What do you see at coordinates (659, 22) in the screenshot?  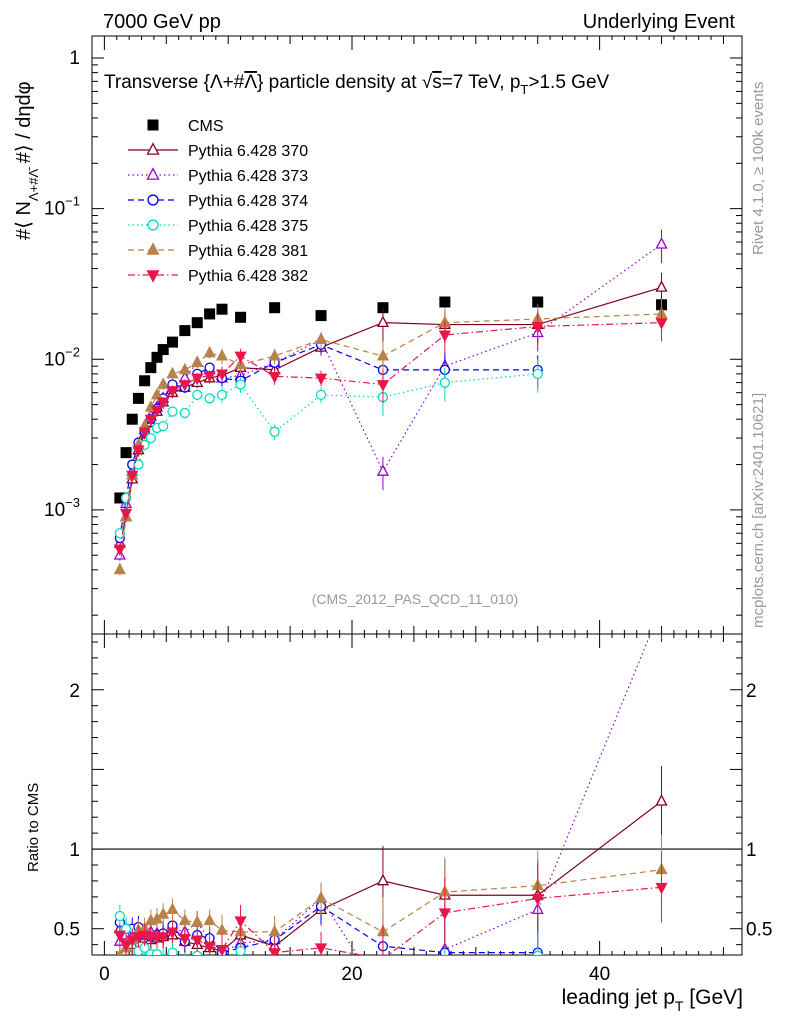 I see `header-right: Underlying Event` at bounding box center [659, 22].